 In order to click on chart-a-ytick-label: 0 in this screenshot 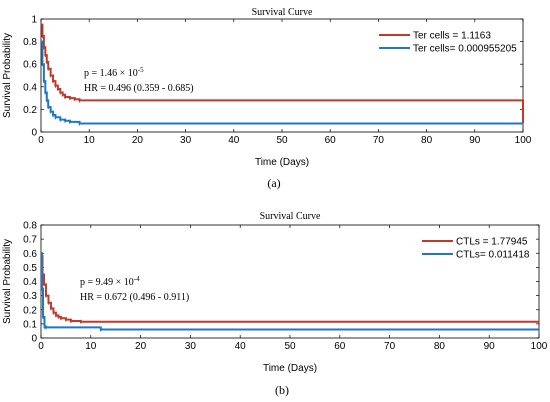, I will do `click(34, 133)`.